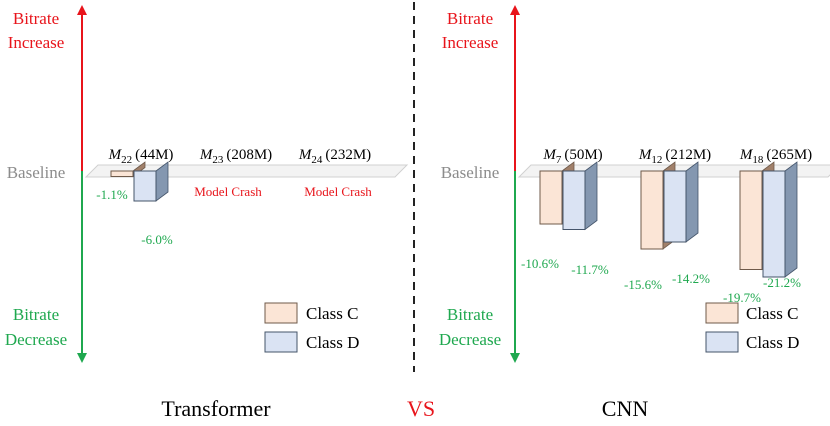  Describe the element at coordinates (152, 155) in the screenshot. I see `model-params: (44M)` at that location.